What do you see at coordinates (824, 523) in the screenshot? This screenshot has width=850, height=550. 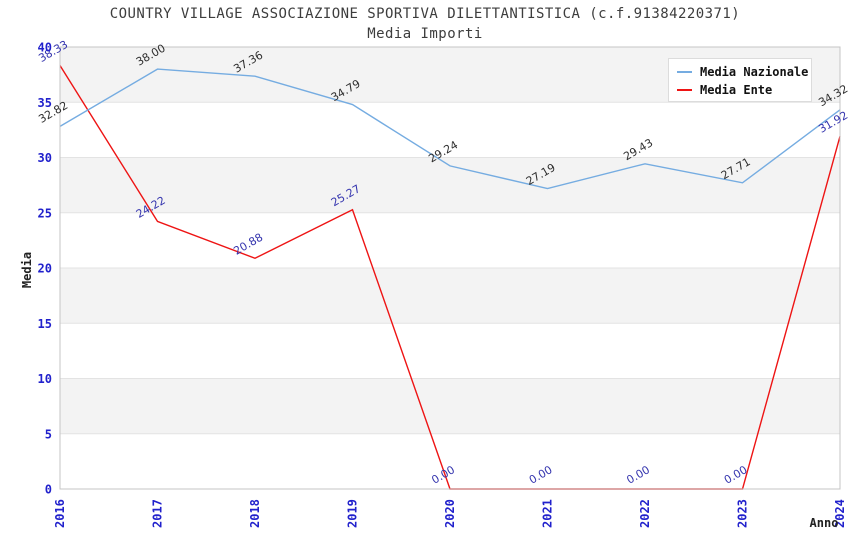 I see `x-axis-title: Anno` at bounding box center [824, 523].